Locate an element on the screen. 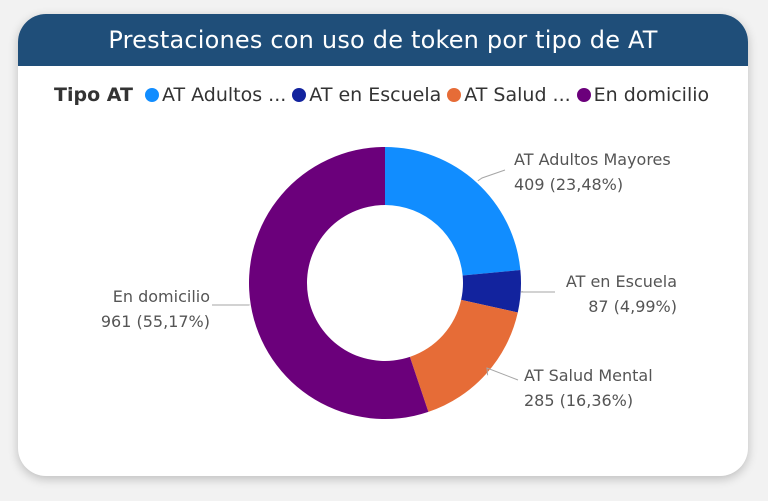  legend-item-at-en-escuela: AT en Escuela is located at coordinates (366, 95).